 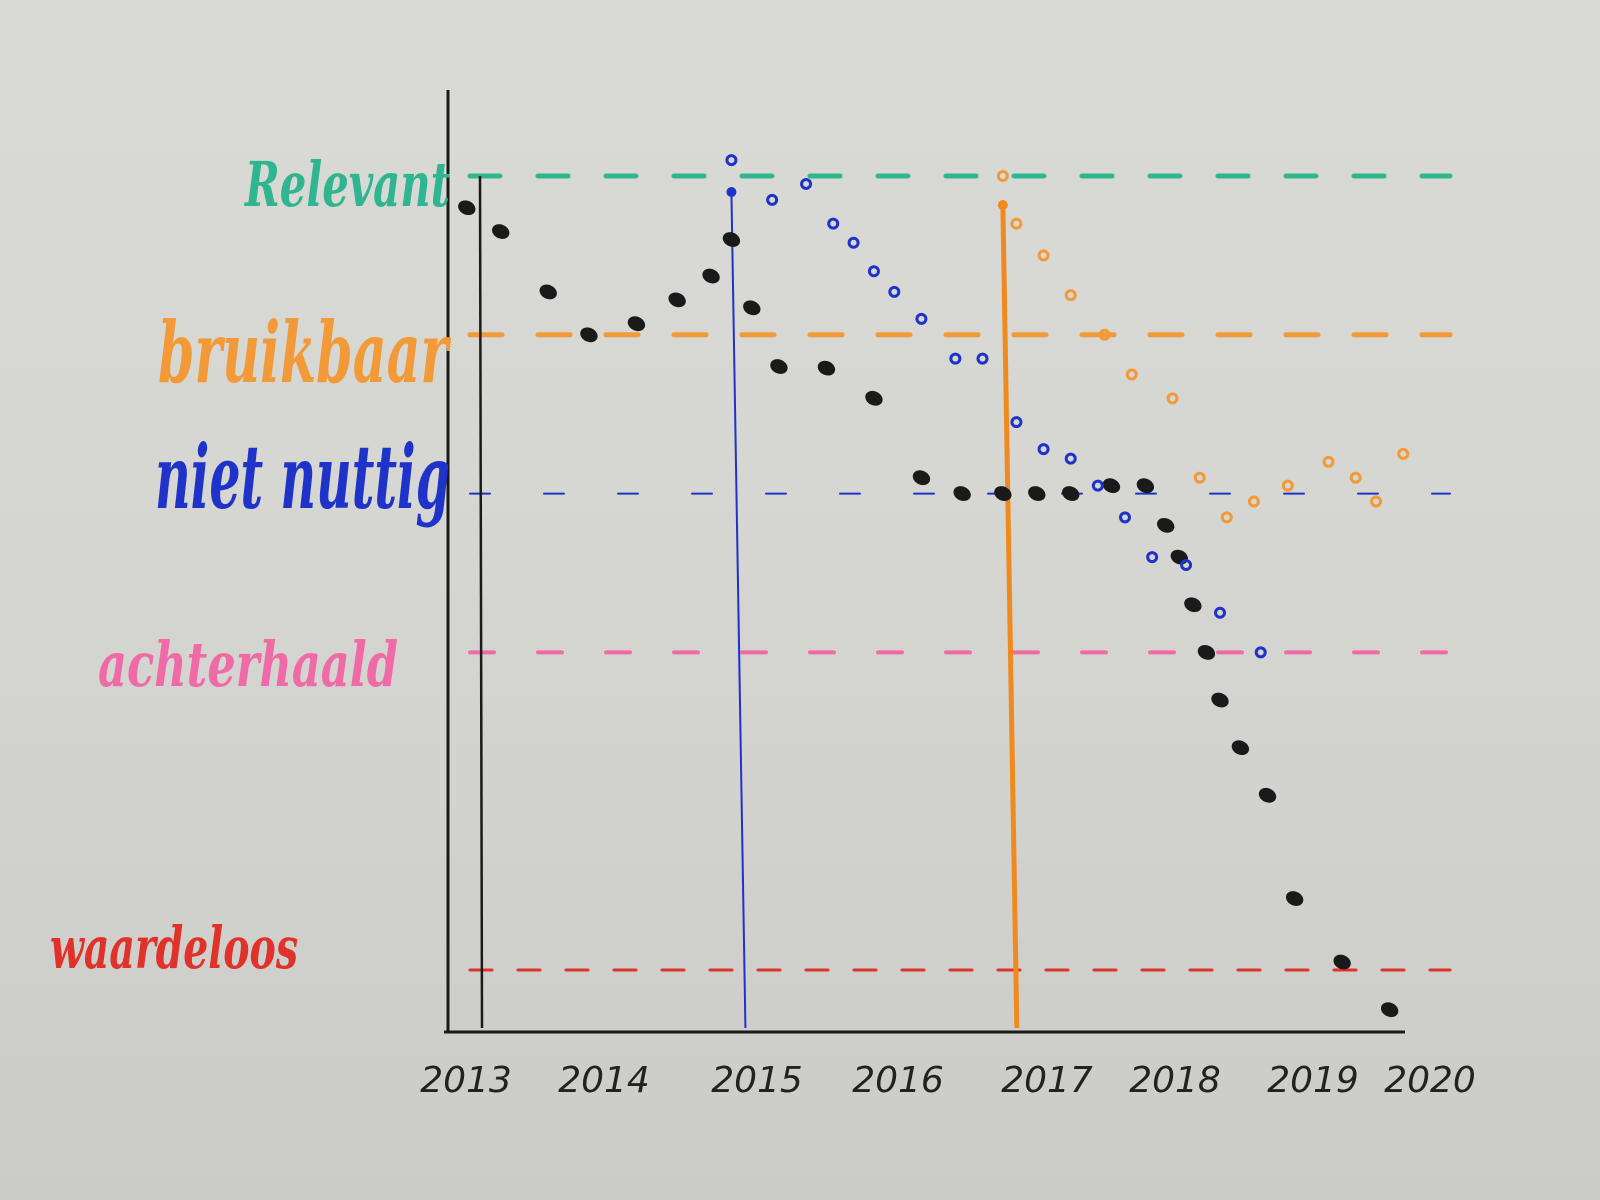 I want to click on x-tick-label-0: 2013, so click(x=466, y=1080).